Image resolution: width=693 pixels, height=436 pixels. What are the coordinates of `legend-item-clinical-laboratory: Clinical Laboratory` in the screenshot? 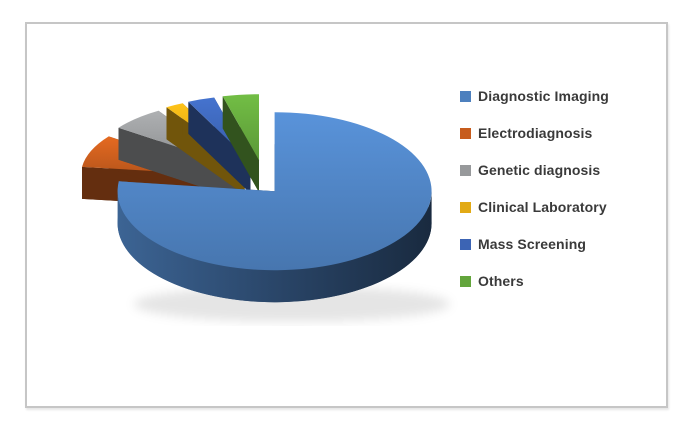 It's located at (534, 207).